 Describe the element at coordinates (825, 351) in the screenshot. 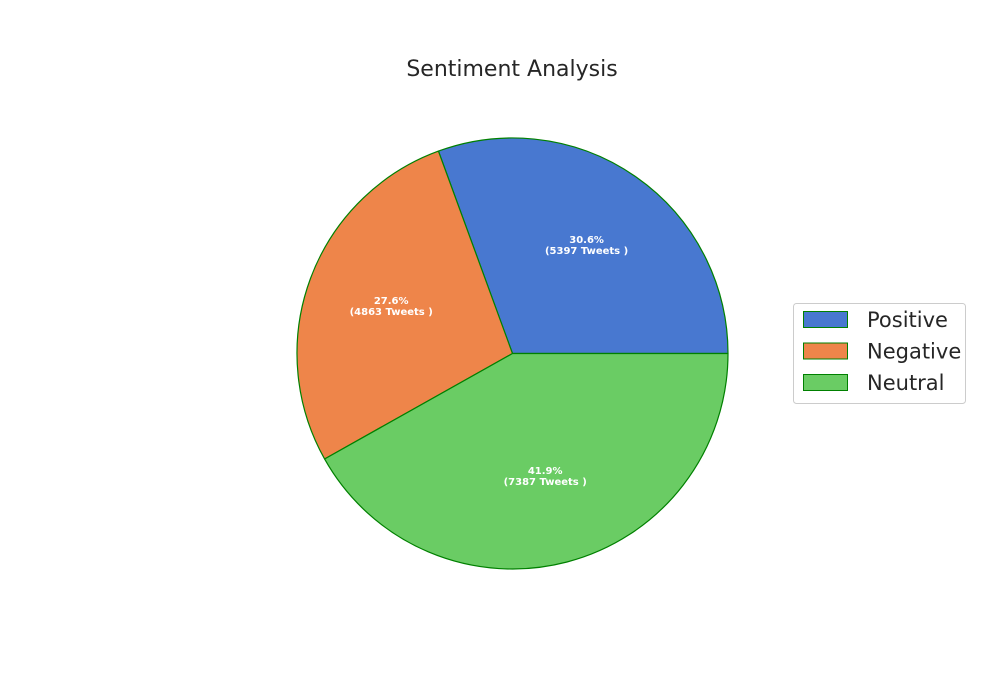

I see `legend-swatch-negative` at that location.